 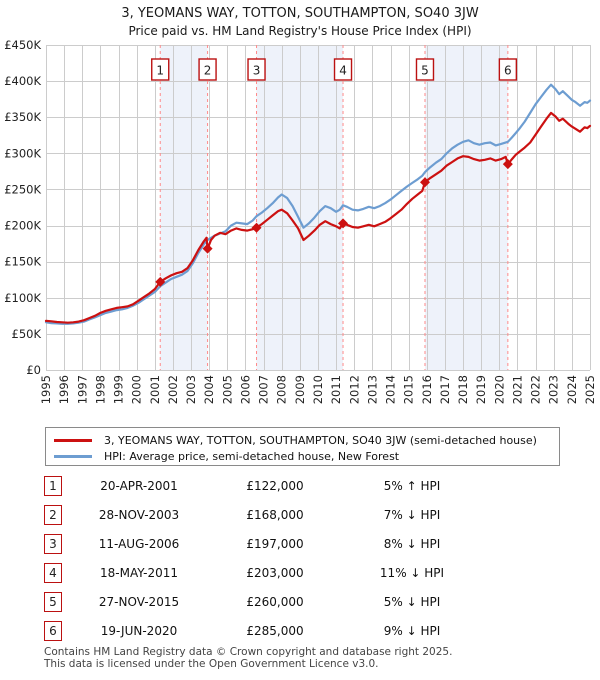 I want to click on svg-text: 2015, so click(x=409, y=389).